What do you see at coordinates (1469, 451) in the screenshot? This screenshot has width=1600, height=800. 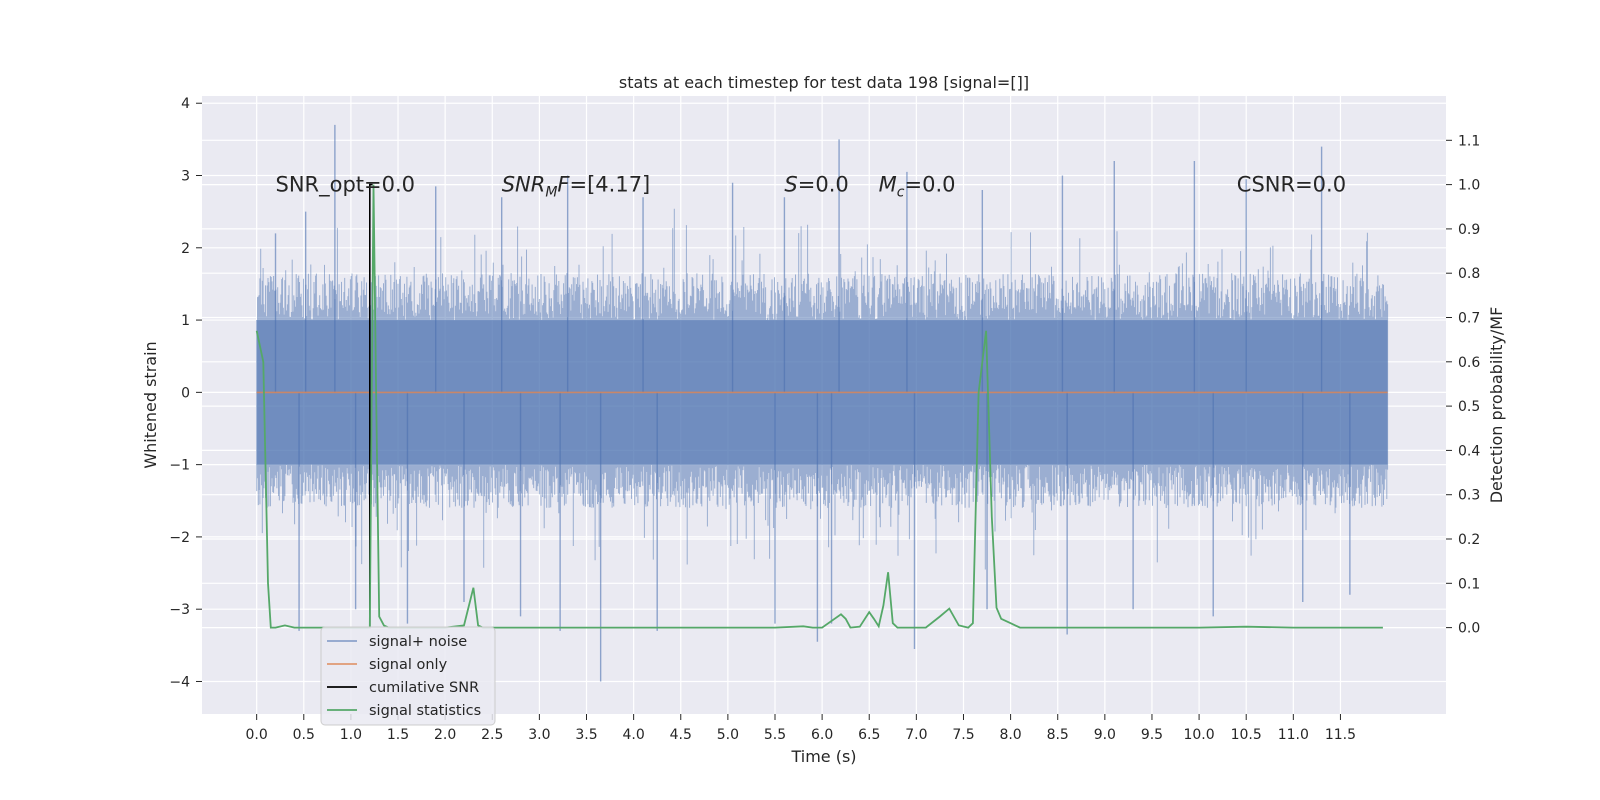 I see `y-right-tick-label: 0.4` at bounding box center [1469, 451].